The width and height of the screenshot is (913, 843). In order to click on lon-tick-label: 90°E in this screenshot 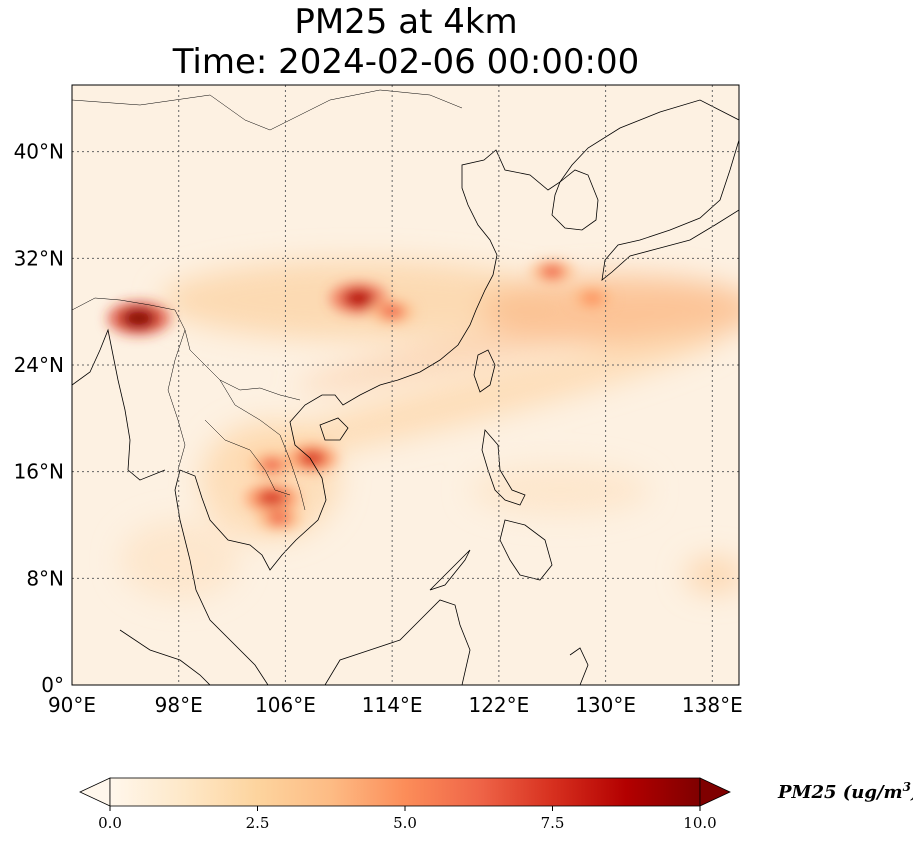, I will do `click(72, 705)`.